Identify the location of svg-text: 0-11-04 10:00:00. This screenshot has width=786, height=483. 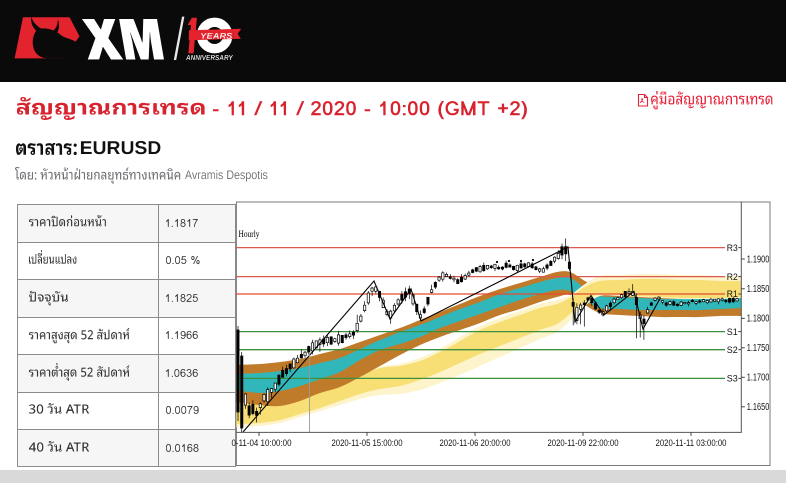
(262, 443).